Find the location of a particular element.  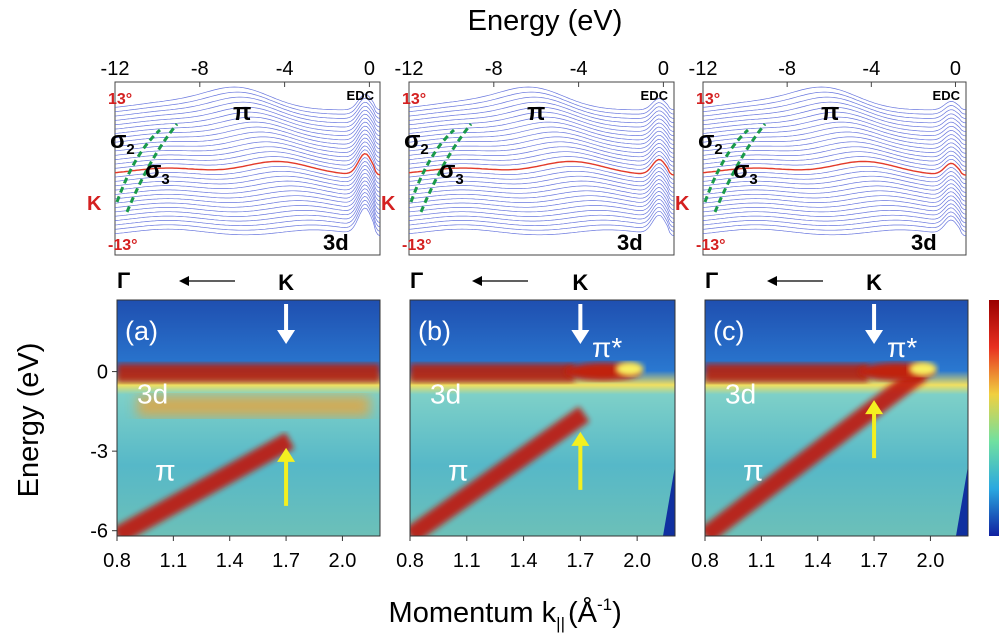

sigma3-guide is located at coordinates (446, 168).